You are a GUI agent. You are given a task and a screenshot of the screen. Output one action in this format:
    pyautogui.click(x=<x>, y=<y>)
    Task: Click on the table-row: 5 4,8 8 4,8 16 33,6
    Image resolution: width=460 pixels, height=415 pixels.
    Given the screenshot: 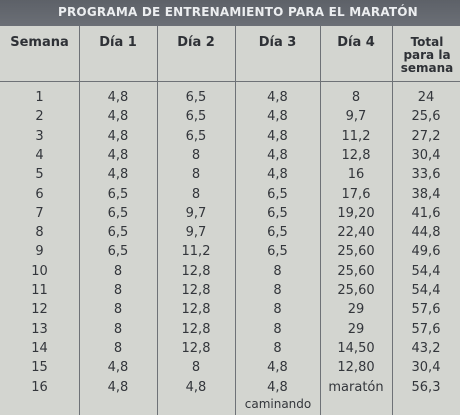 What is the action you would take?
    pyautogui.click(x=230, y=175)
    